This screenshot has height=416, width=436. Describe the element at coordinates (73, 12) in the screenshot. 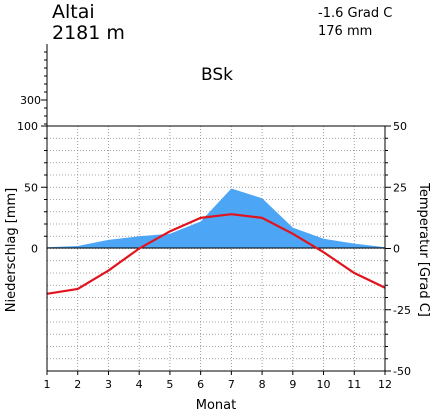

I see `station-name: Altai` at that location.